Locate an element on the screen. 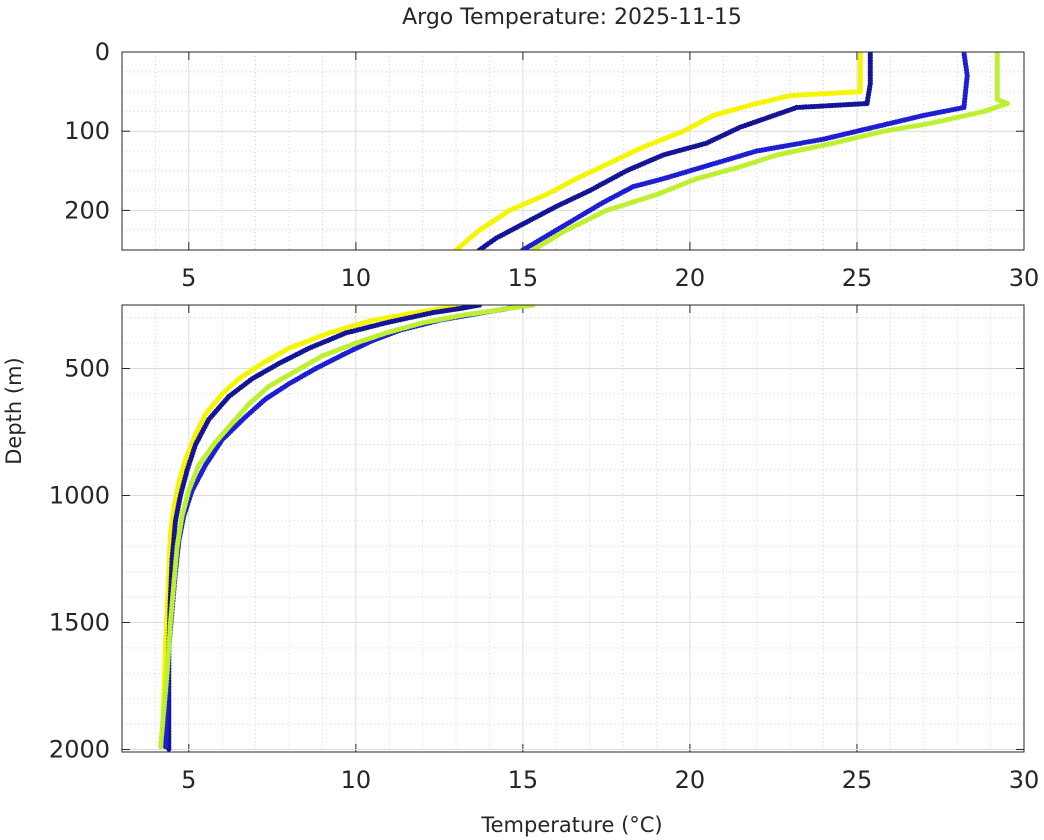 The width and height of the screenshot is (1044, 840). x-axis-label: Temperature (°C) is located at coordinates (571, 825).